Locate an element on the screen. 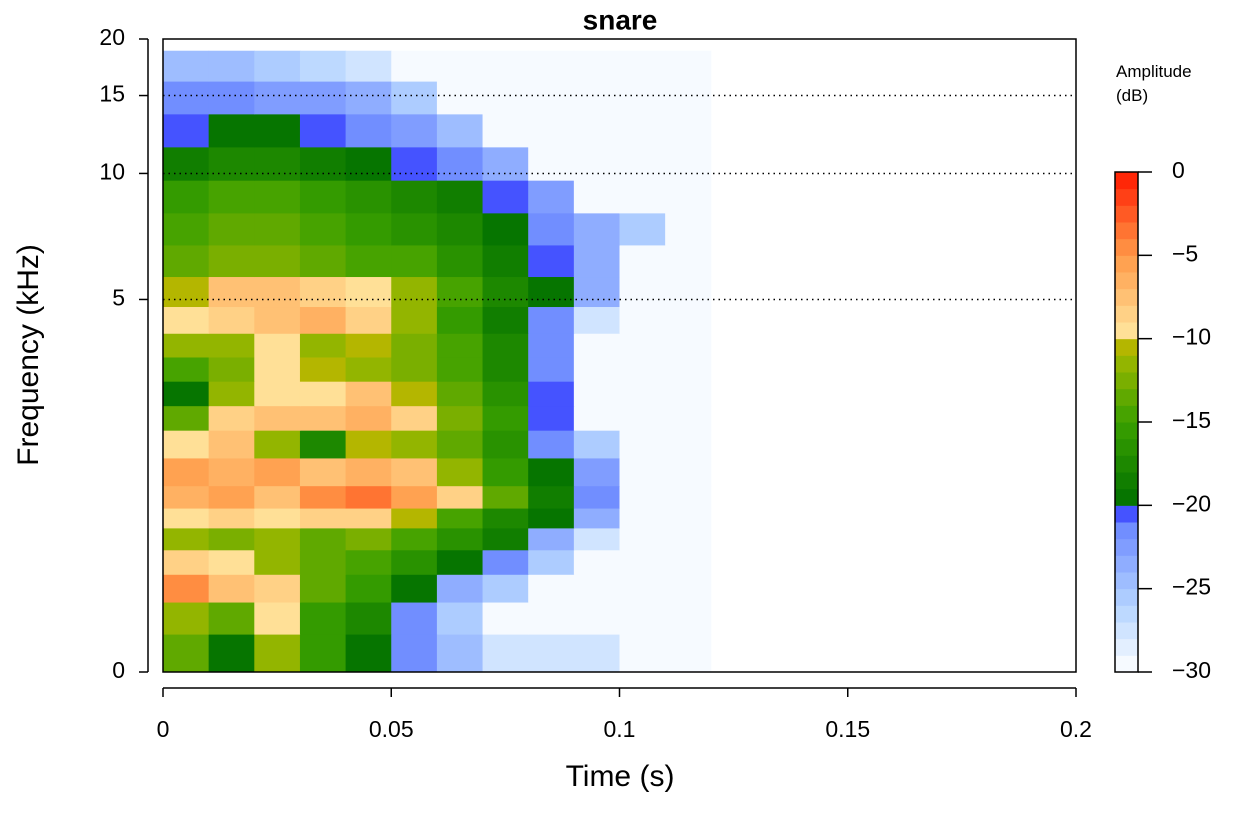 This screenshot has height=830, width=1241. colorbar-tick-label: −15 is located at coordinates (1191, 420).